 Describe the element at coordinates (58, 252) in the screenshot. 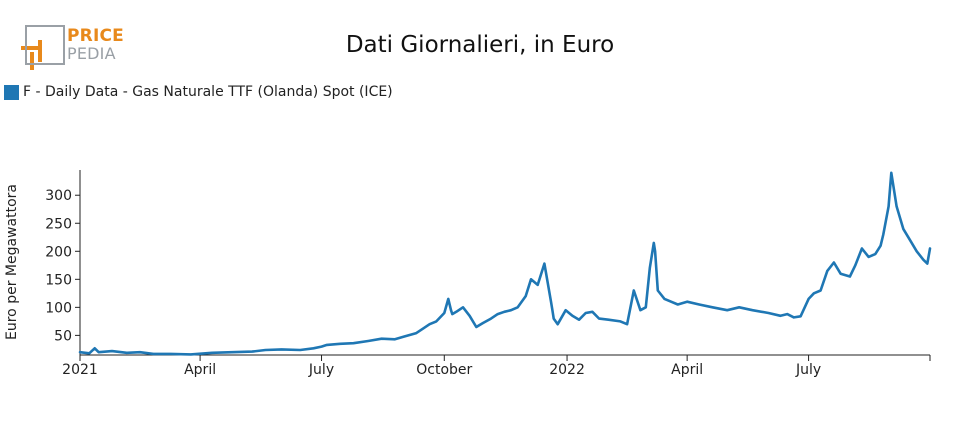

I see `y-tick-label: 200` at that location.